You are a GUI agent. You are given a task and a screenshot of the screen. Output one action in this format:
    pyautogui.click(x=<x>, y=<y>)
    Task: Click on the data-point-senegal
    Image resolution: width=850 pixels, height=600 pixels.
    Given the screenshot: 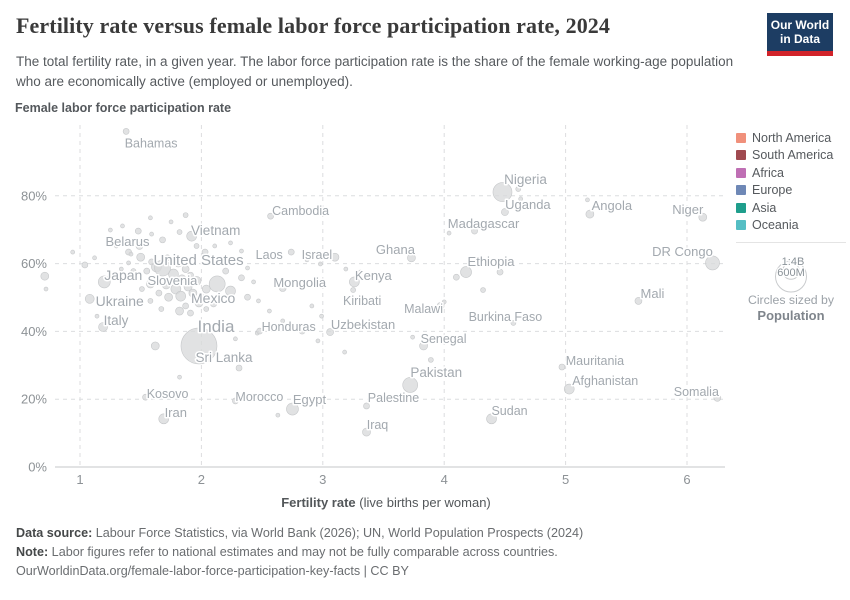 What is the action you would take?
    pyautogui.click(x=423, y=346)
    